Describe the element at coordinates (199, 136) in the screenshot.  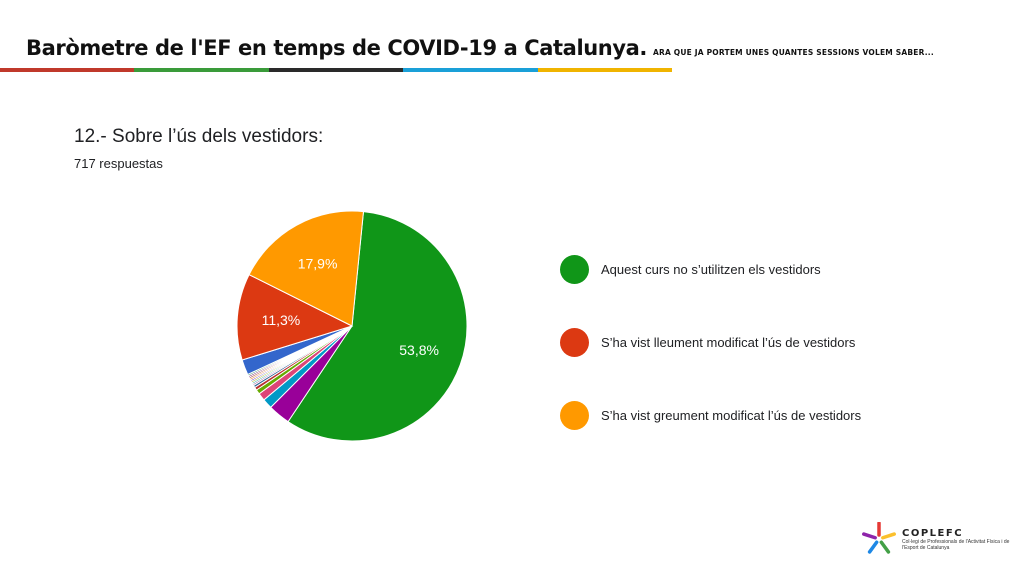
I see `question-title: 12.- Sobre l’ús dels vestidors:` at that location.